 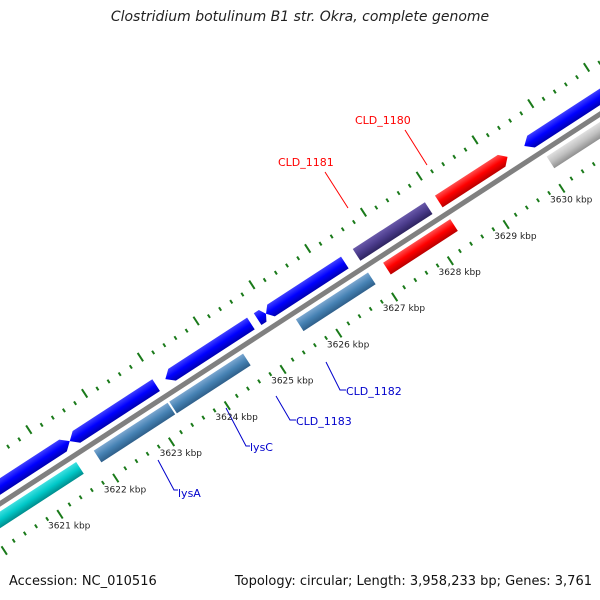 I want to click on callout-lysC, so click(x=237, y=427).